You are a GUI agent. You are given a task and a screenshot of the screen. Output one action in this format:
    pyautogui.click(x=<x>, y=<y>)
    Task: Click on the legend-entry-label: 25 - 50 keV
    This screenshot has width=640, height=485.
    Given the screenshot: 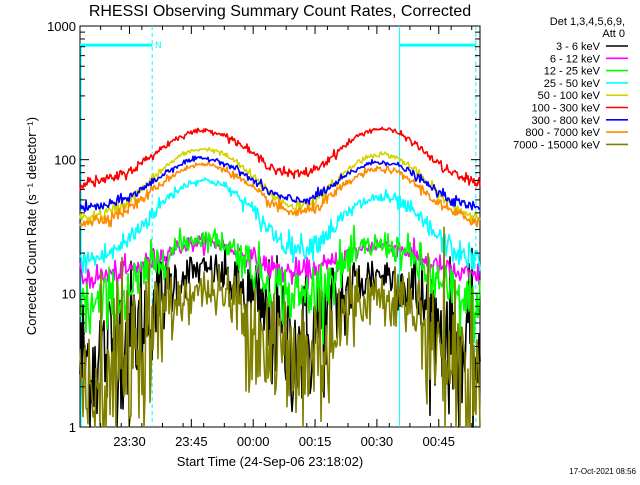 What is the action you would take?
    pyautogui.click(x=572, y=84)
    